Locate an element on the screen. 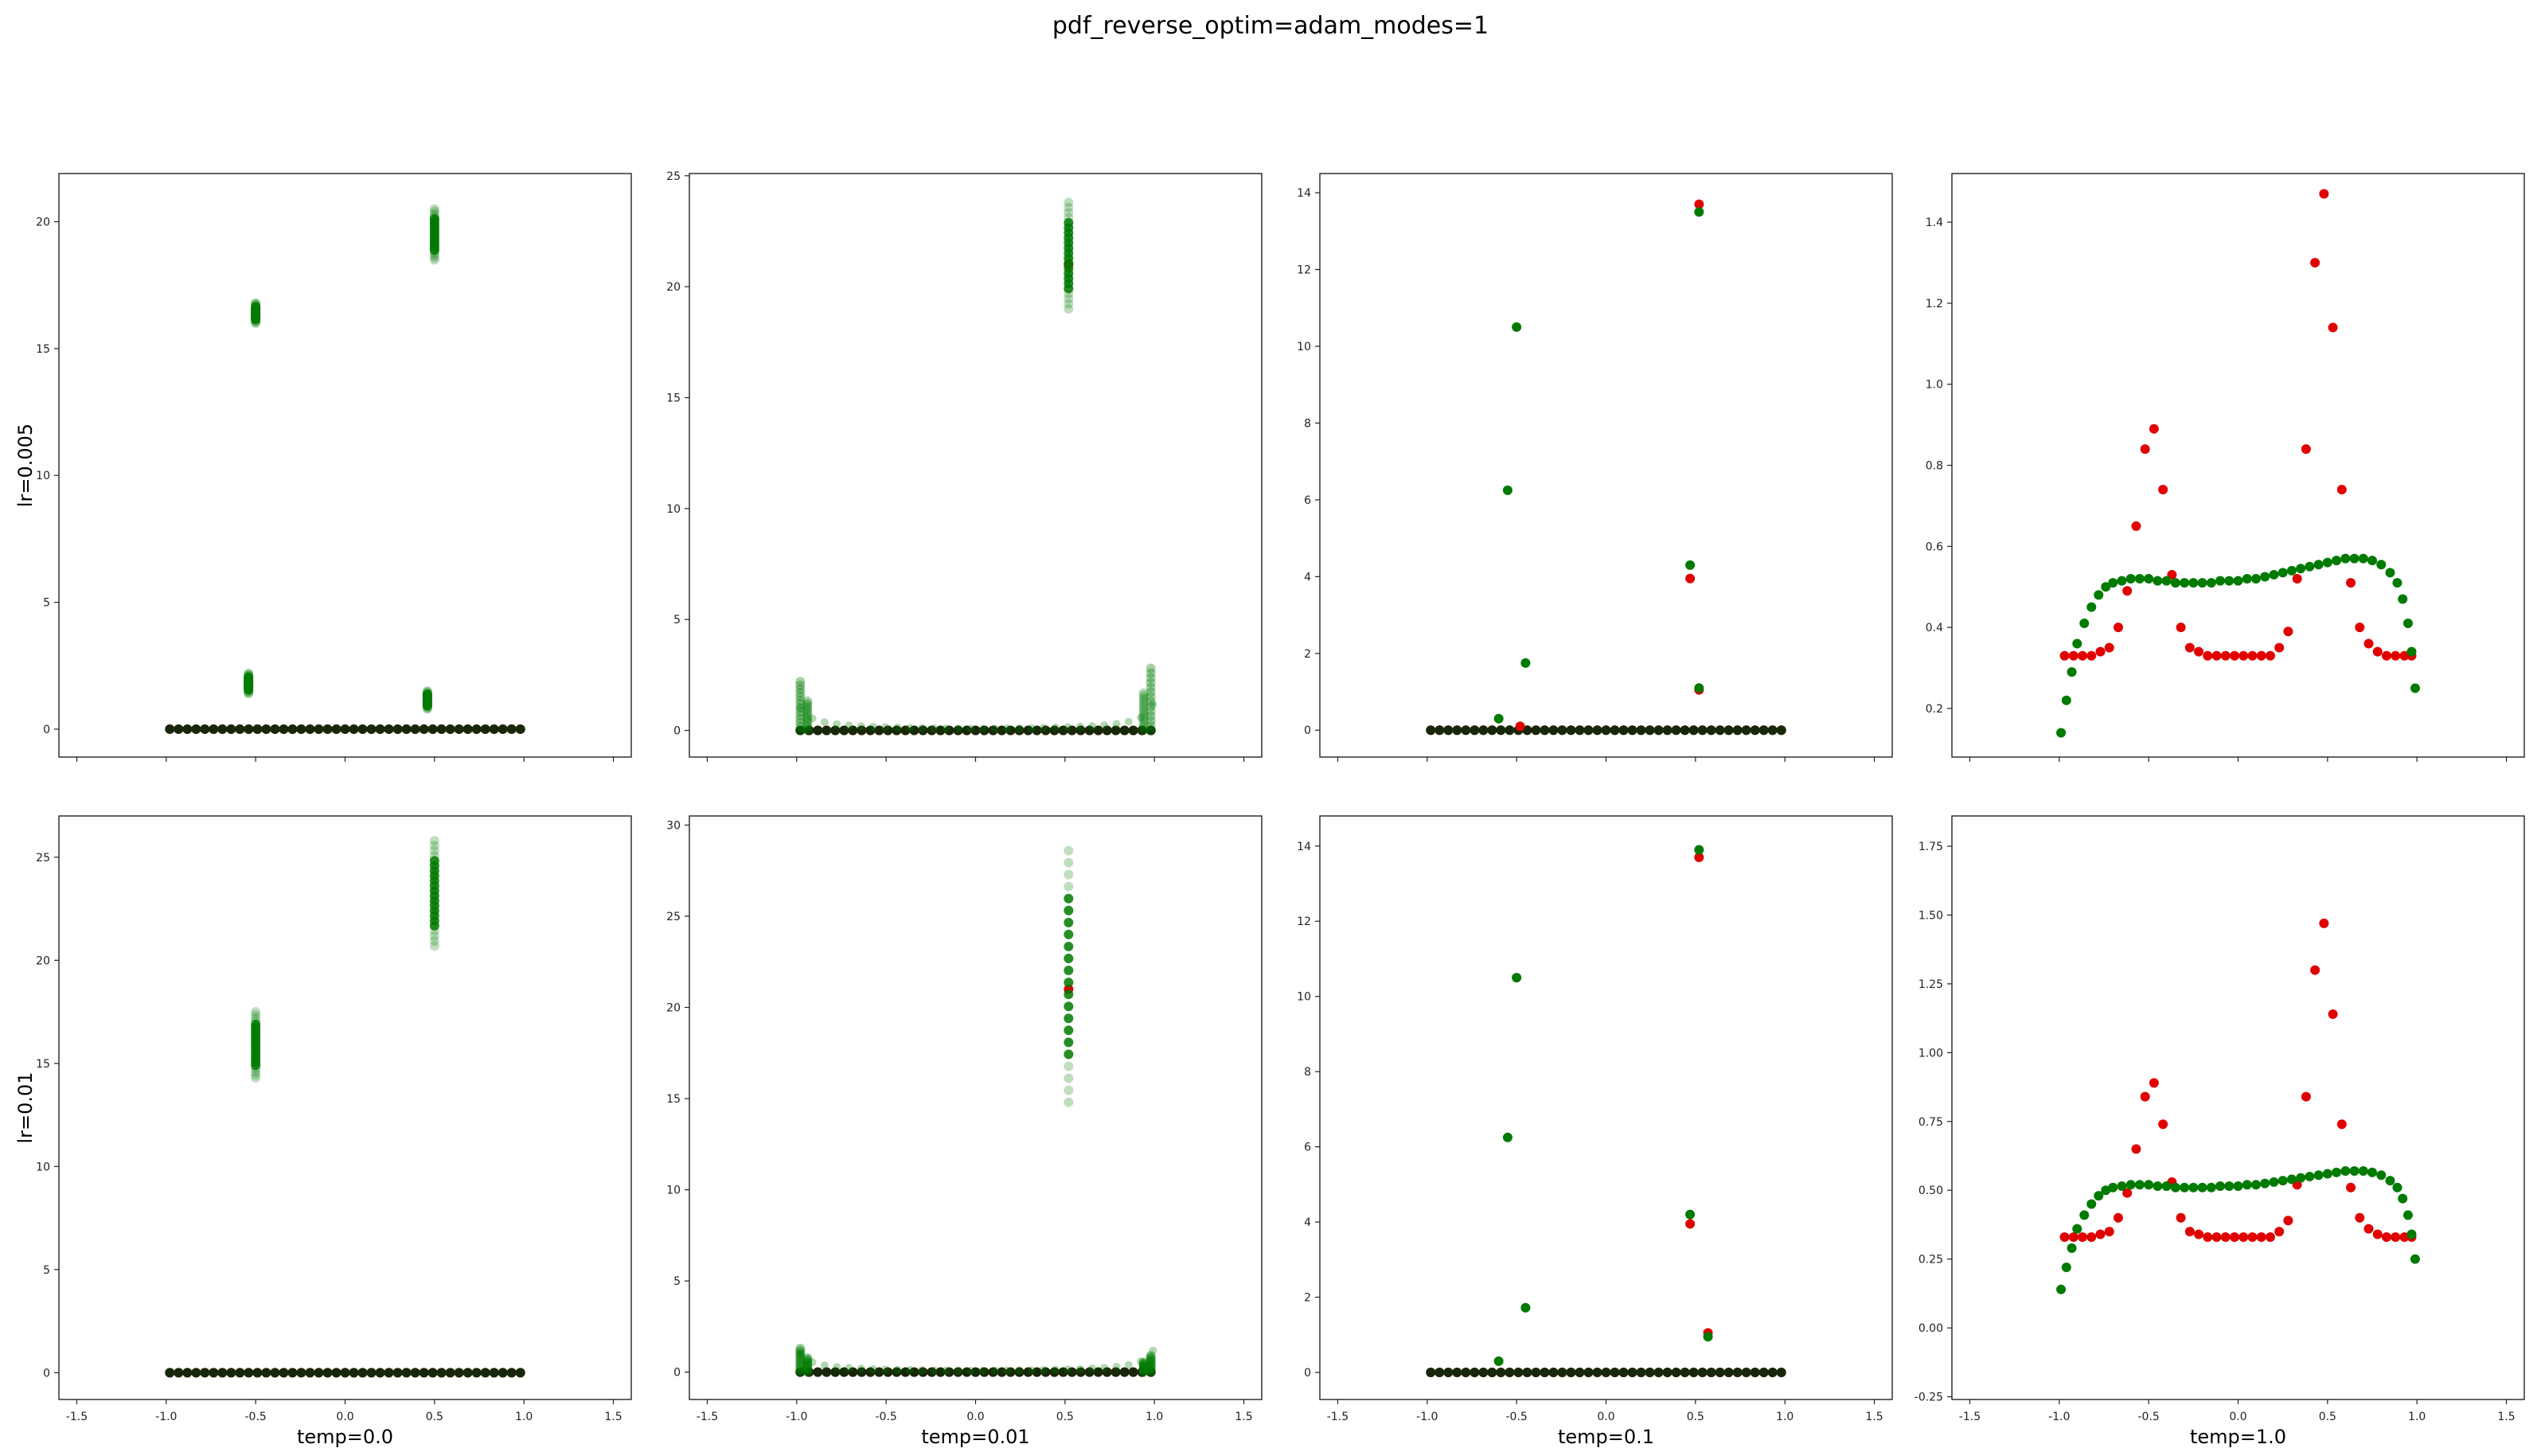  ytick-label: 14 is located at coordinates (1304, 193).